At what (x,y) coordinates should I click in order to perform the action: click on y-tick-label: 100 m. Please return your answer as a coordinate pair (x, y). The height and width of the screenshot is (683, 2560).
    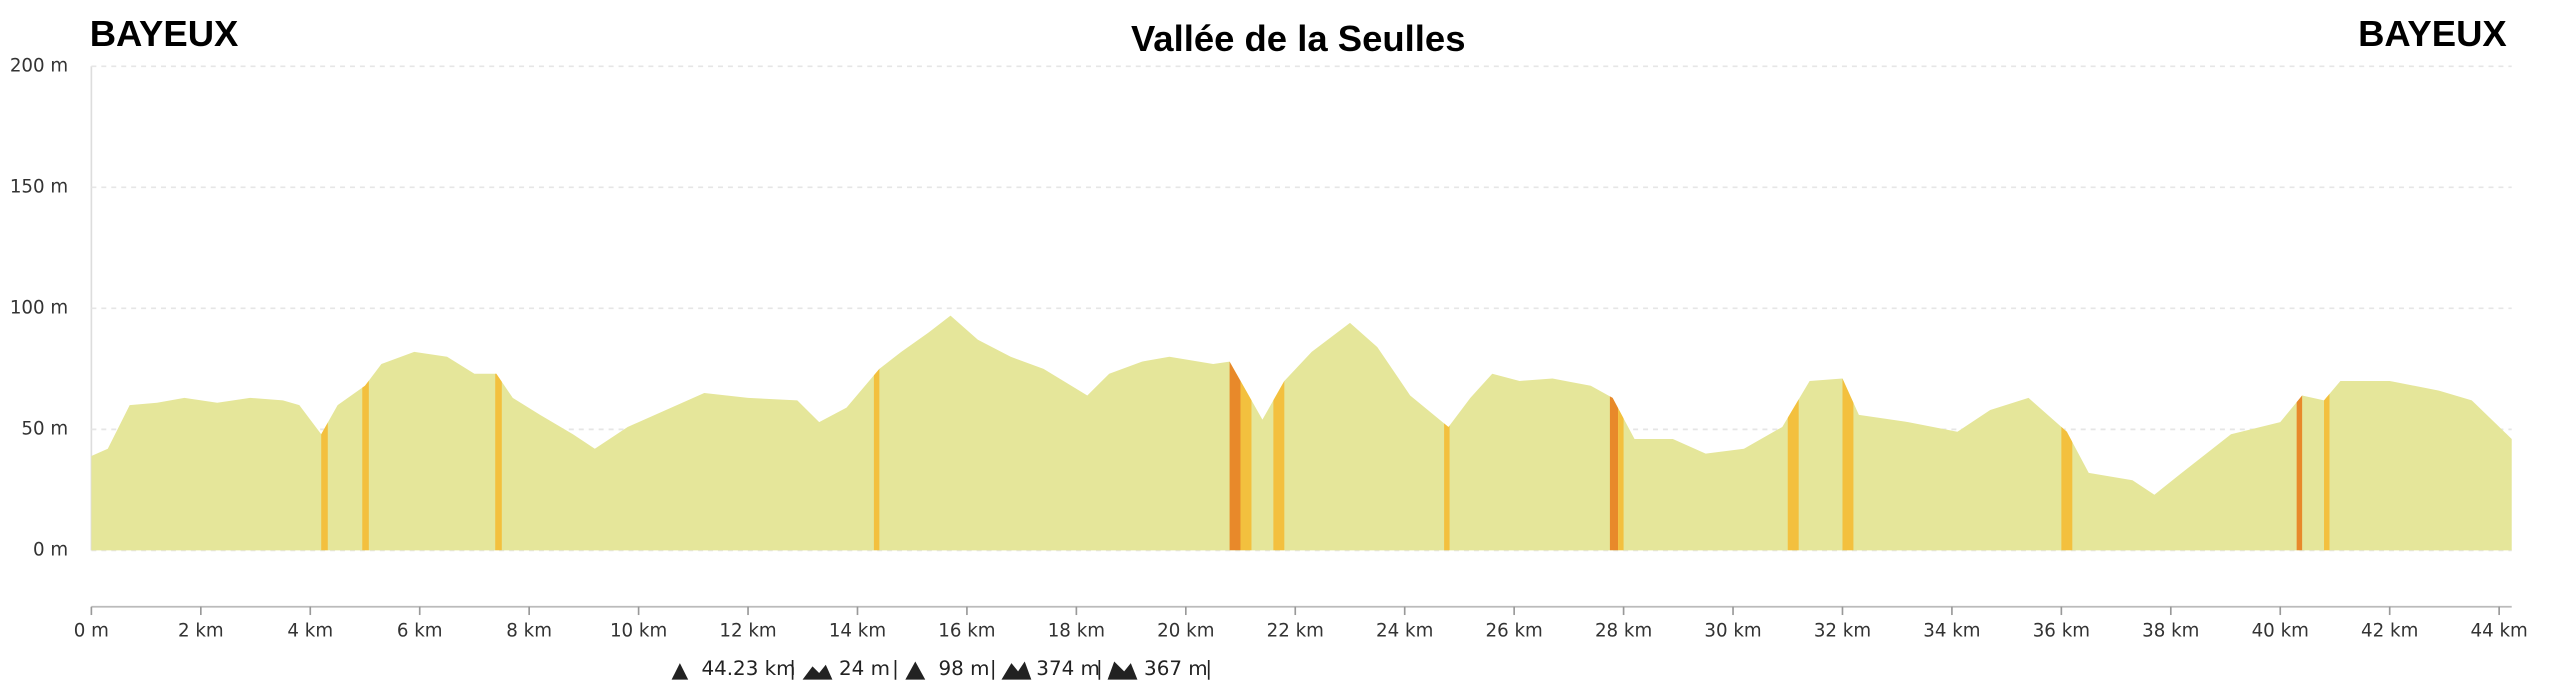
    Looking at the image, I should click on (39, 307).